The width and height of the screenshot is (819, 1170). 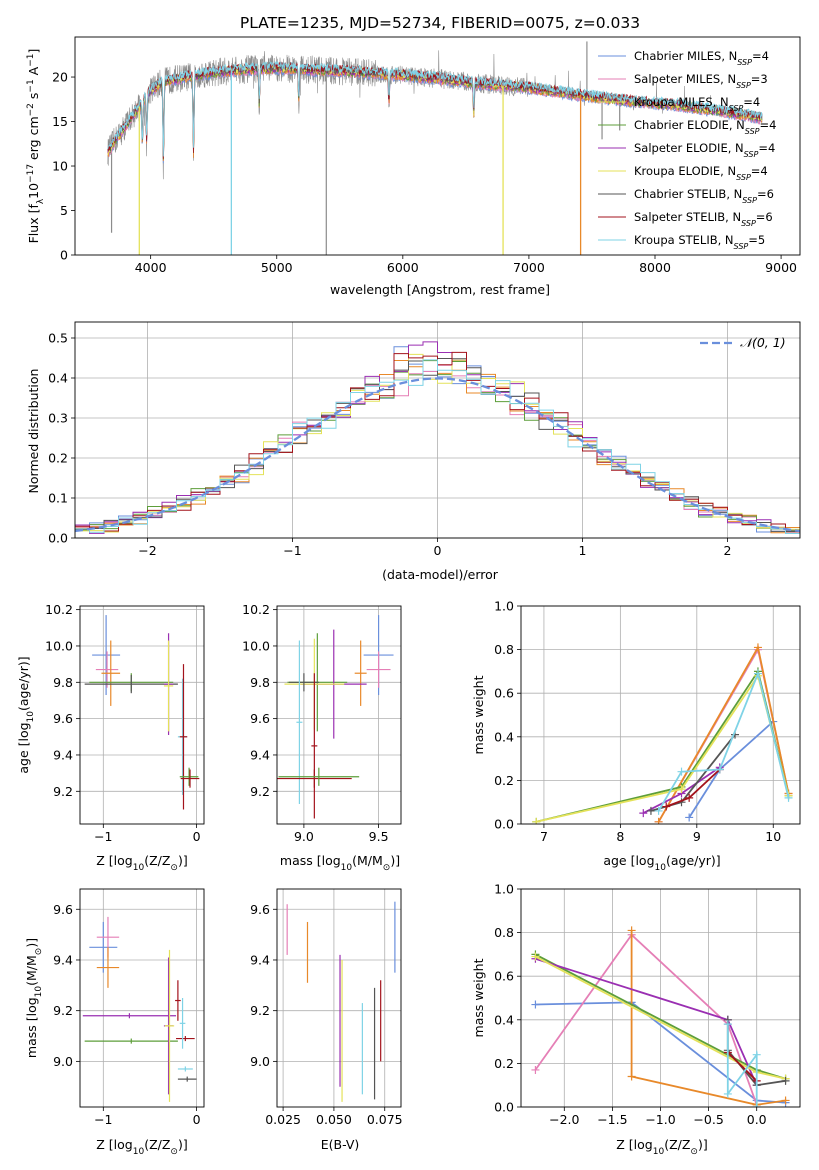 What do you see at coordinates (478, 714) in the screenshot?
I see `y-axis-label: mass weight` at bounding box center [478, 714].